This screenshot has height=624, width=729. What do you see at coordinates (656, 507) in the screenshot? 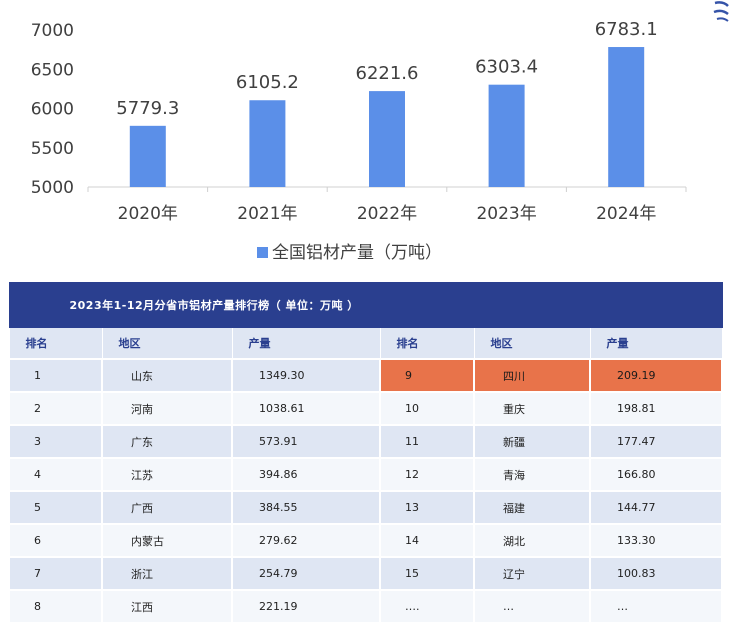
I see `cell-output: 144.77` at bounding box center [656, 507].